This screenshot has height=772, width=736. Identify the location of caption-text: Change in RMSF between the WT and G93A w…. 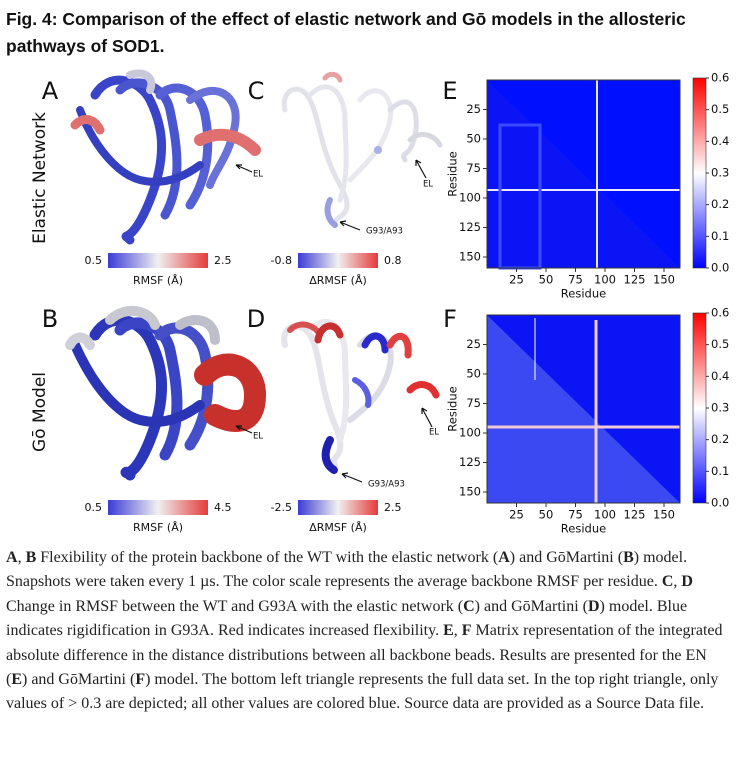
(235, 606).